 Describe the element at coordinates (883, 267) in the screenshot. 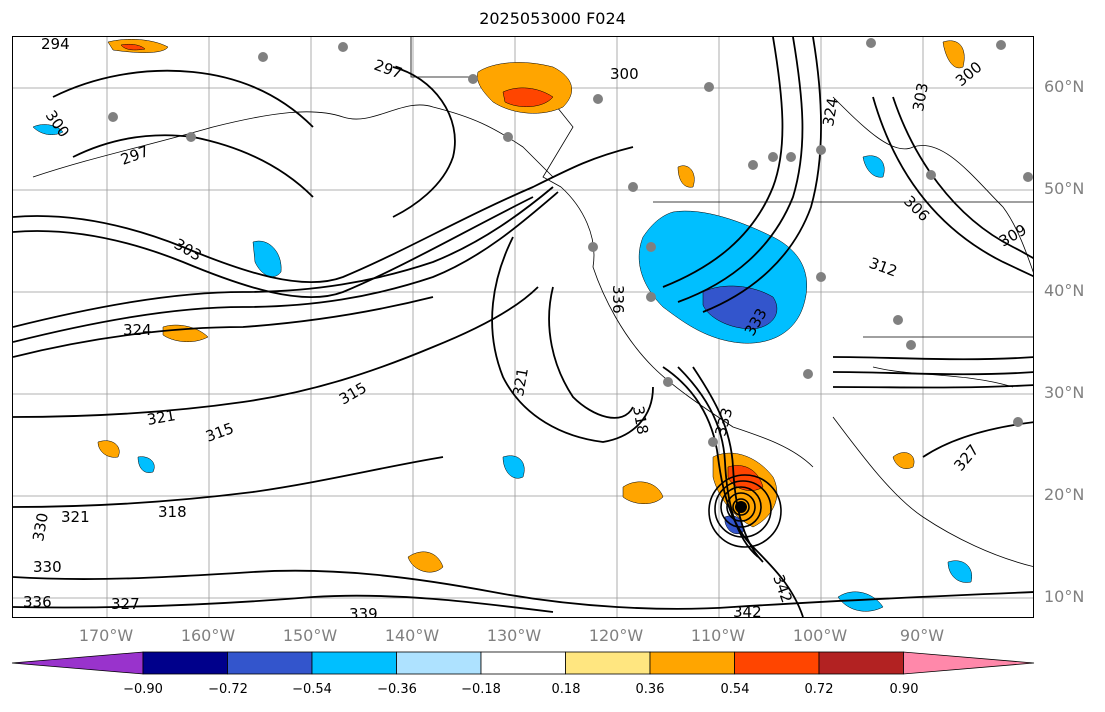

I see `contour-label: 312` at that location.